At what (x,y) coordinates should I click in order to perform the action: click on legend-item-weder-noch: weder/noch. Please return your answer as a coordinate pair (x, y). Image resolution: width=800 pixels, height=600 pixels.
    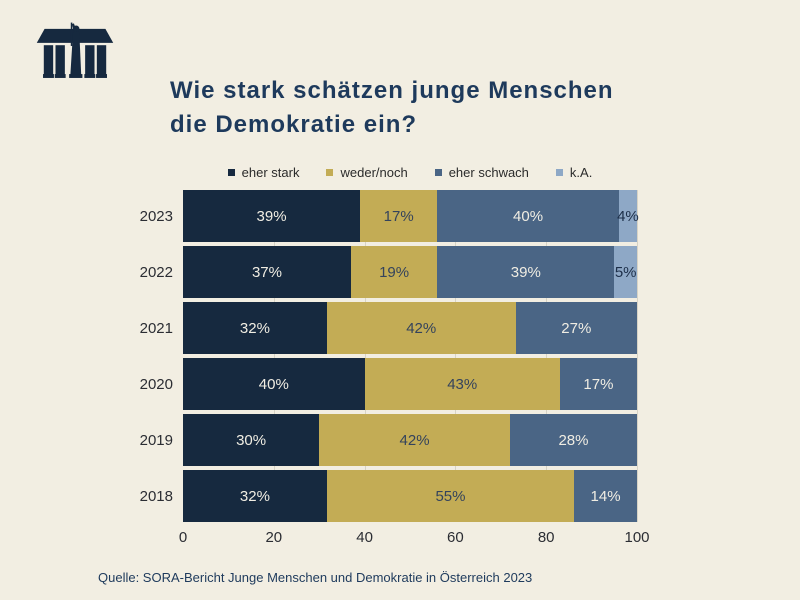
    Looking at the image, I should click on (367, 172).